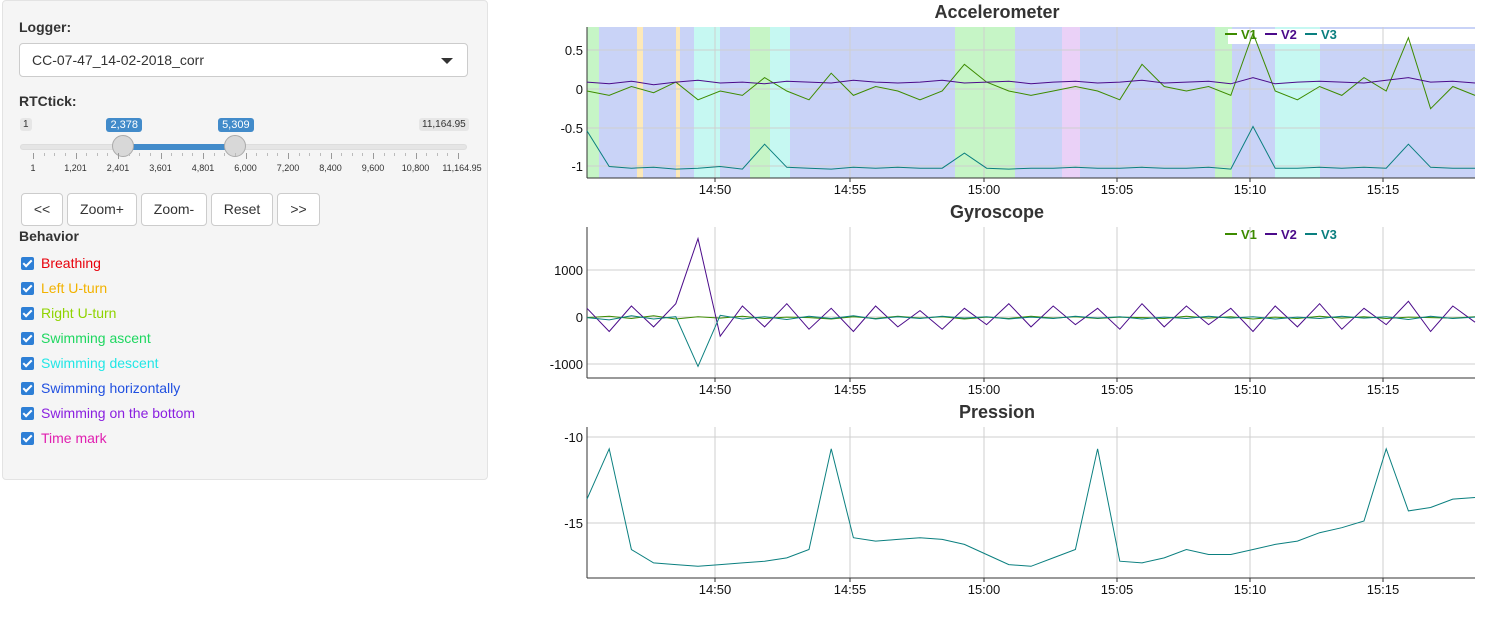  I want to click on behavior-label-text: Swimming descent, so click(100, 363).